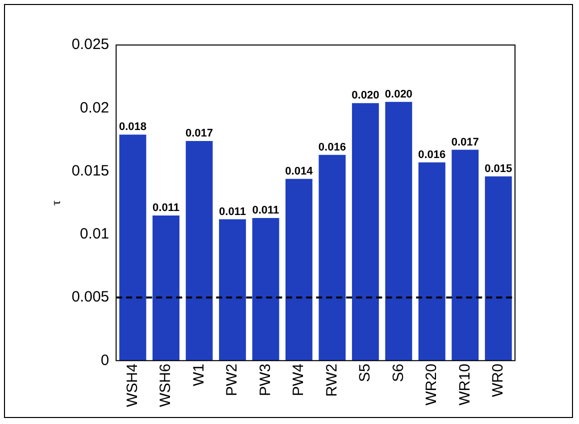  I want to click on x-tick-label: PW3, so click(265, 380).